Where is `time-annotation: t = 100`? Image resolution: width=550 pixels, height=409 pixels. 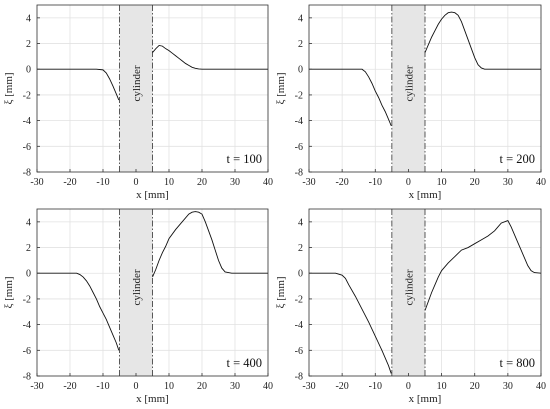
time-annotation: t = 100 is located at coordinates (244, 159).